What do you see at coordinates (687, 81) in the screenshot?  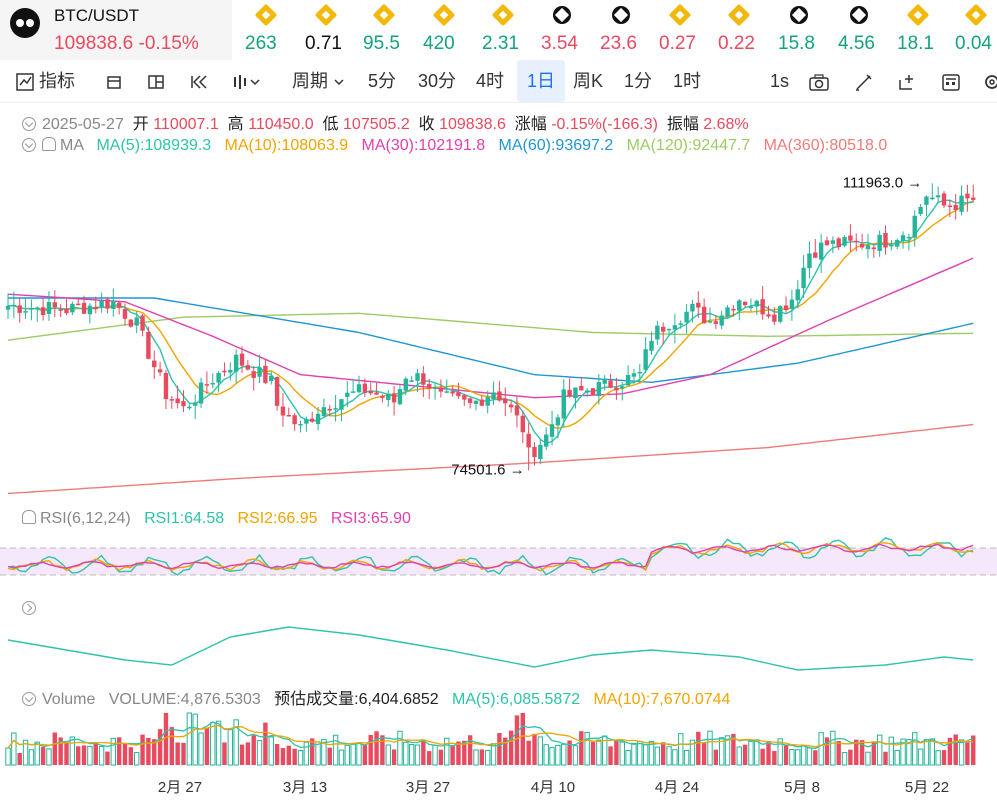 I see `interval-1h: 1时` at bounding box center [687, 81].